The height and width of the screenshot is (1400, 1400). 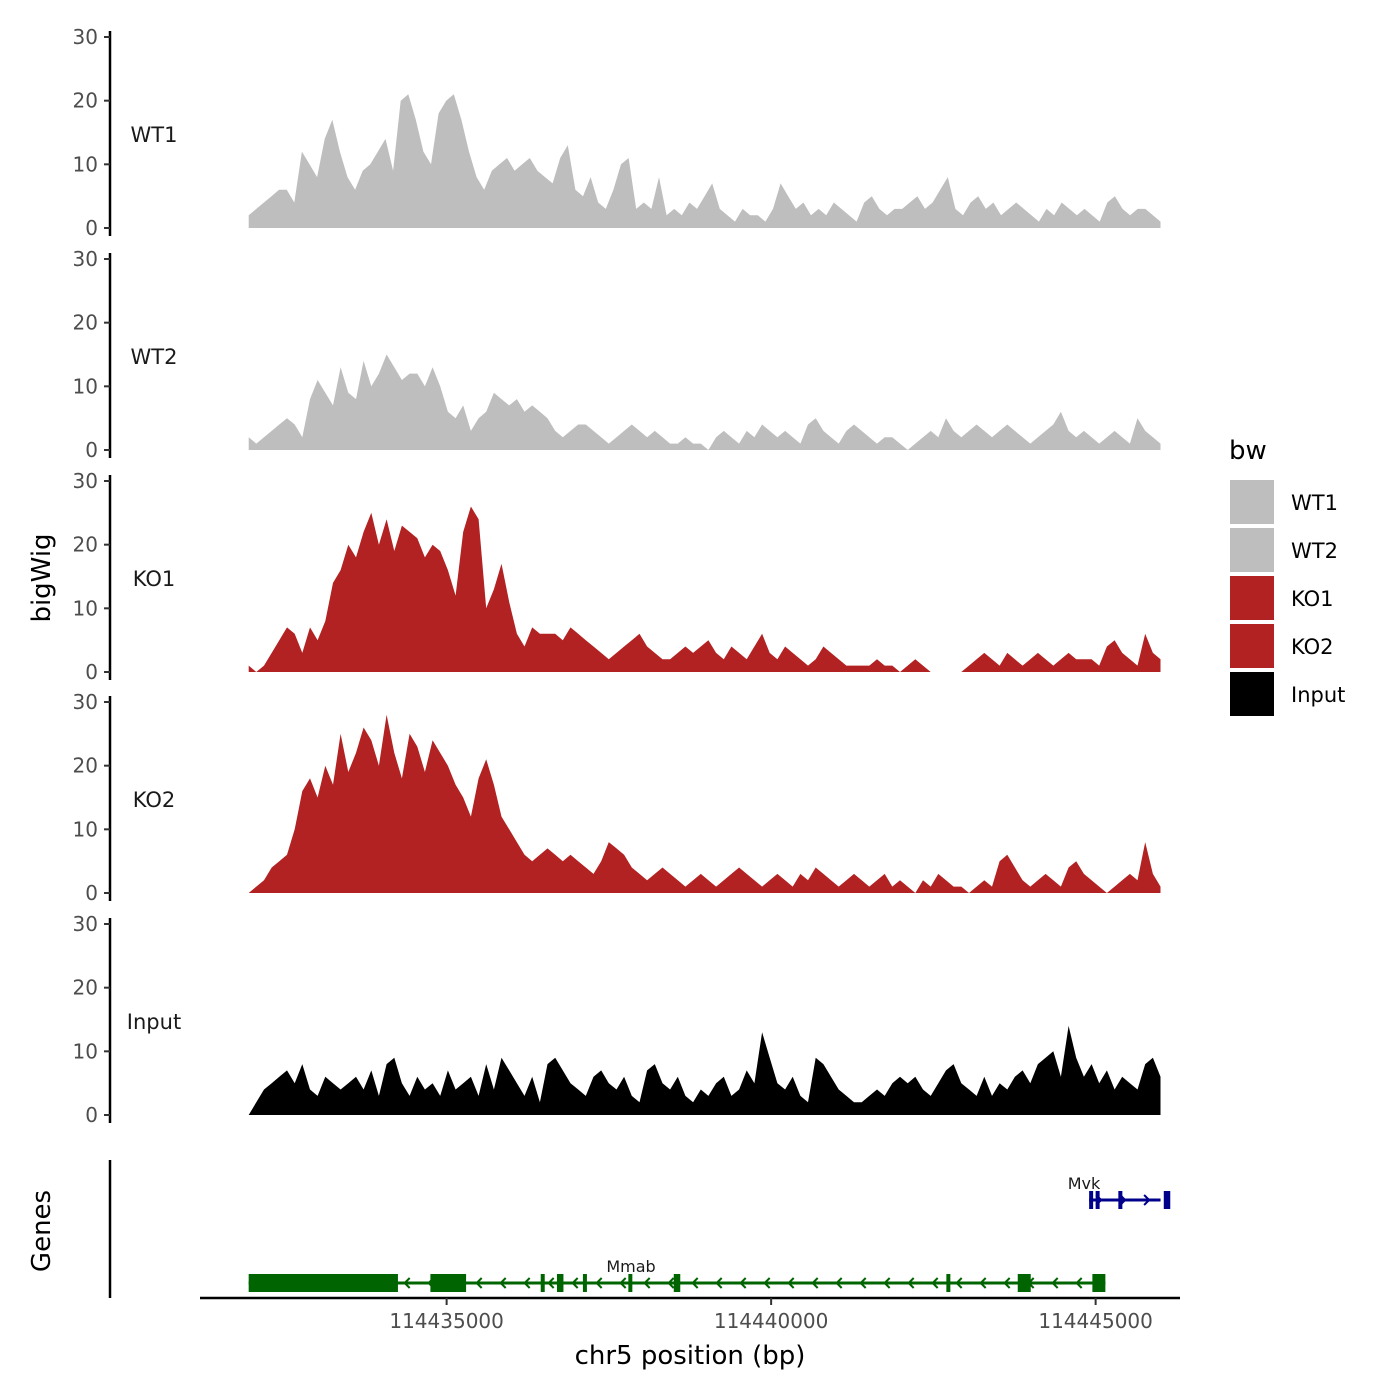 I want to click on x-tick-label: 114435000, so click(x=446, y=1321).